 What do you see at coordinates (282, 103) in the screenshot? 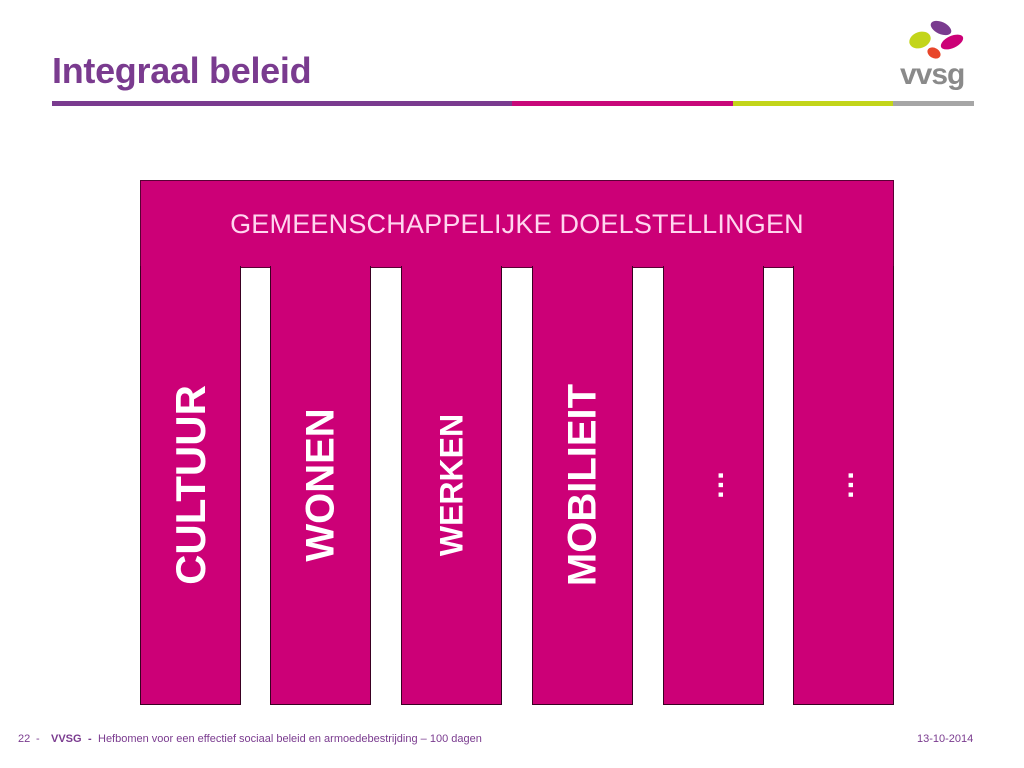
I see `title-underline-purple` at bounding box center [282, 103].